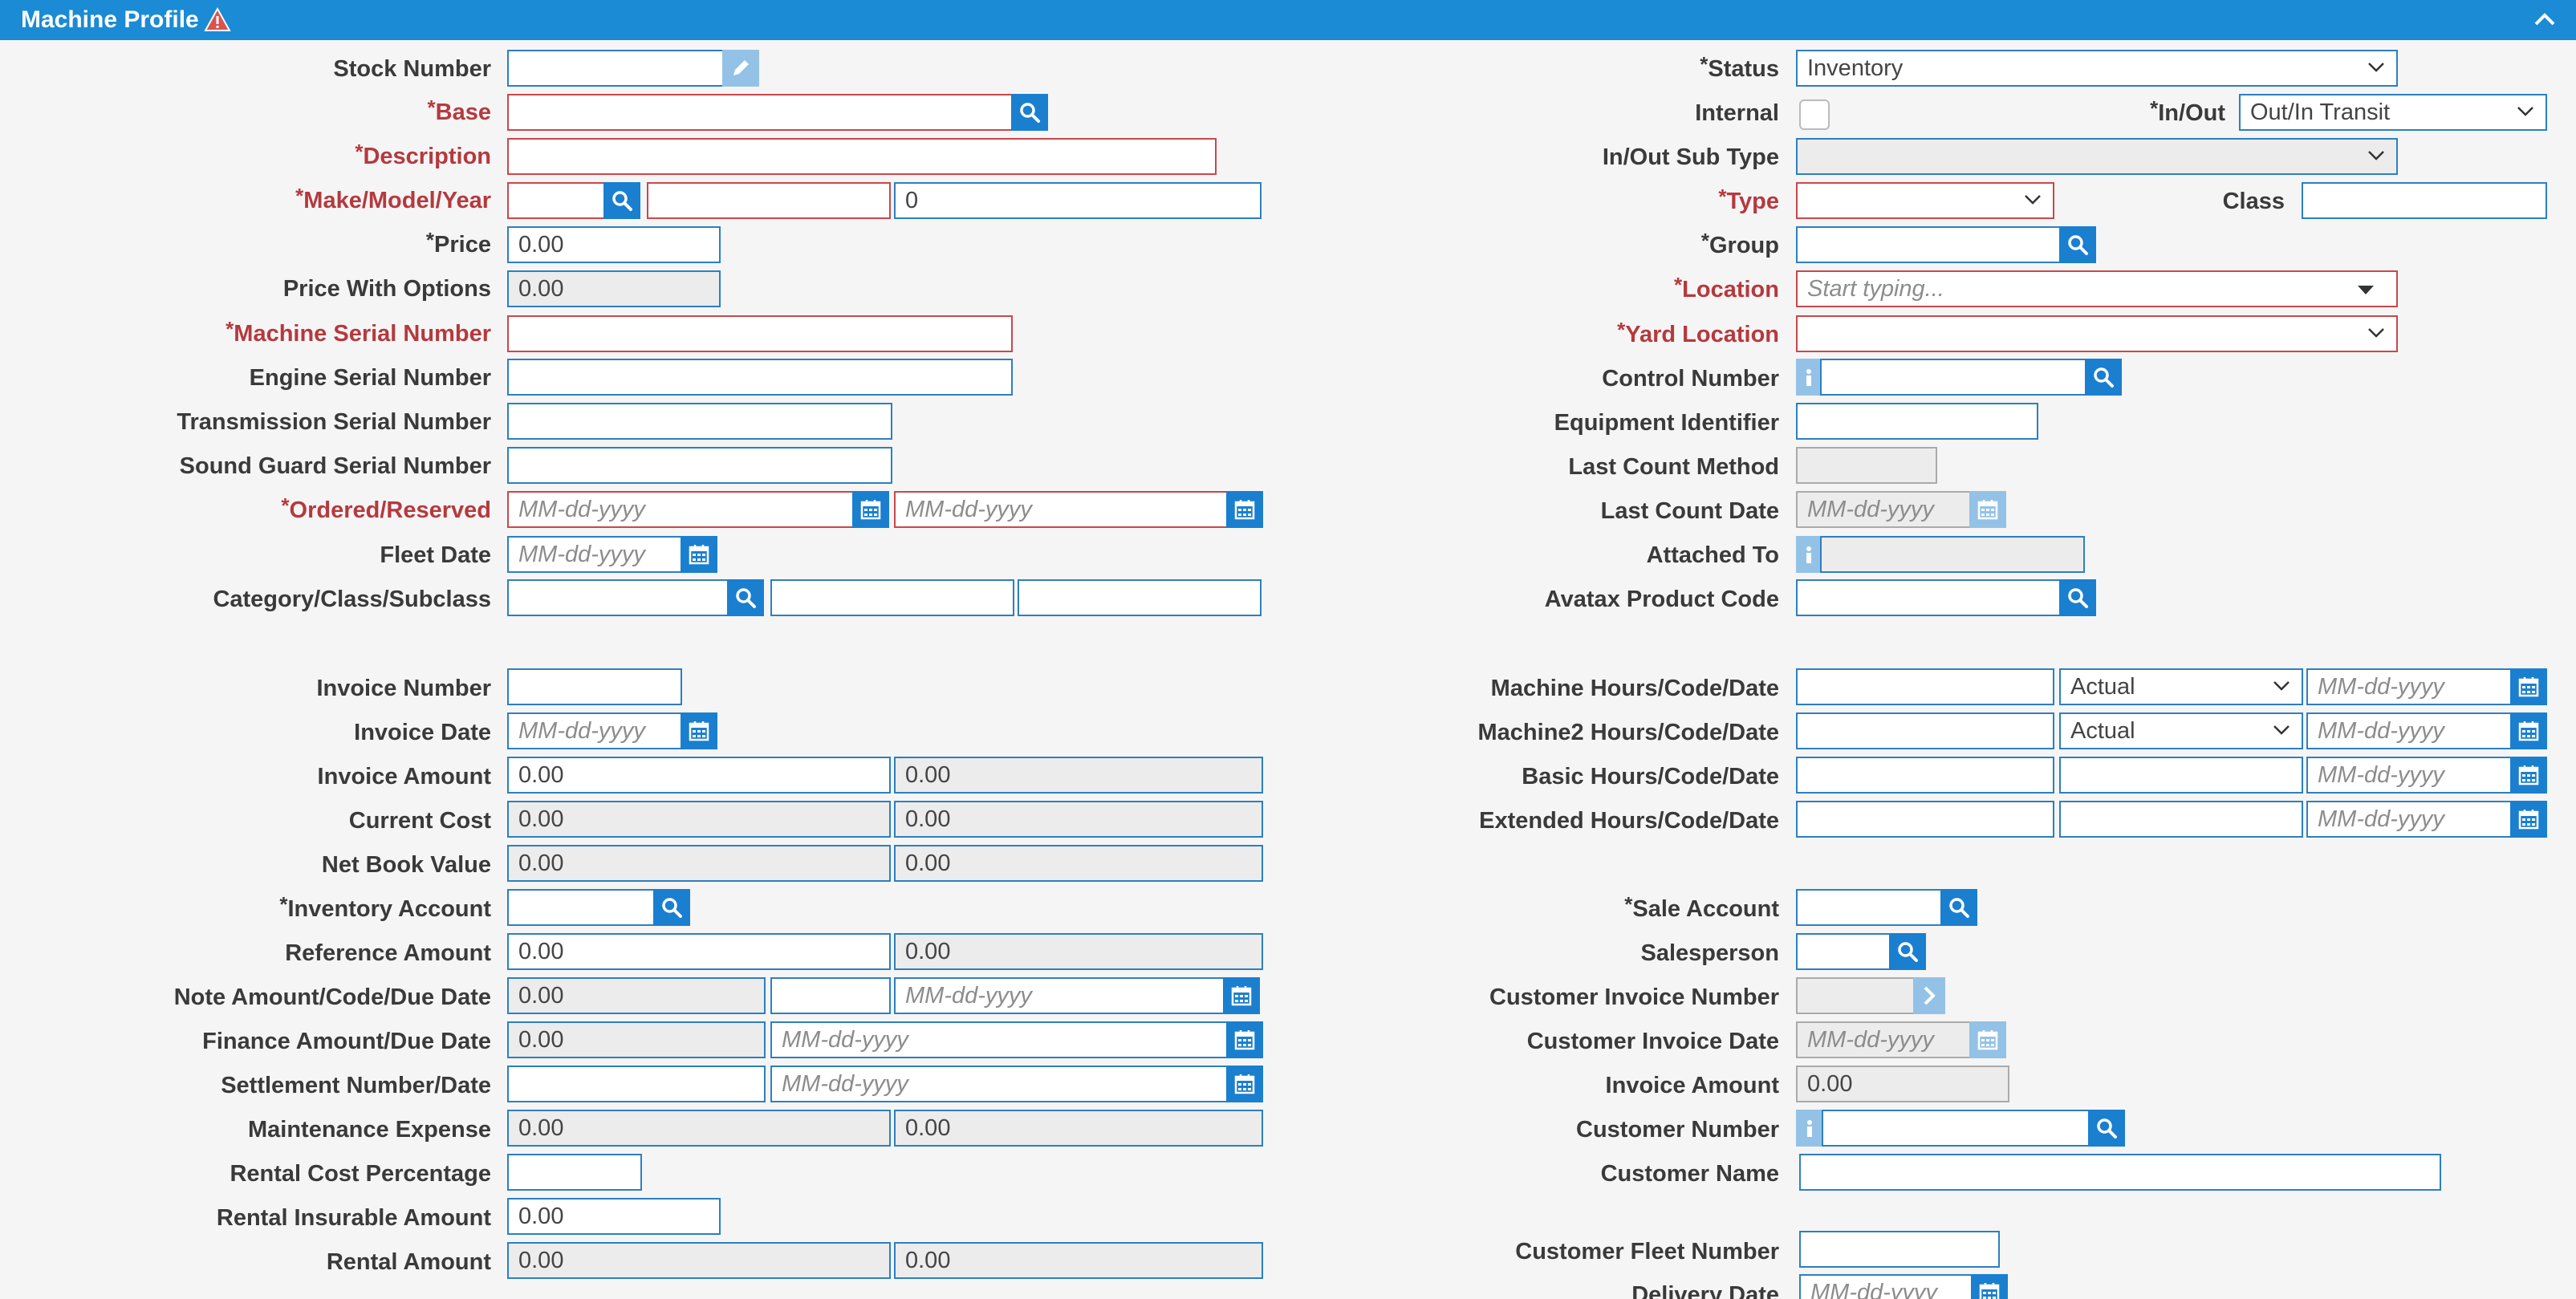  Describe the element at coordinates (614, 288) in the screenshot. I see `price-with-options-input: 0.00` at that location.